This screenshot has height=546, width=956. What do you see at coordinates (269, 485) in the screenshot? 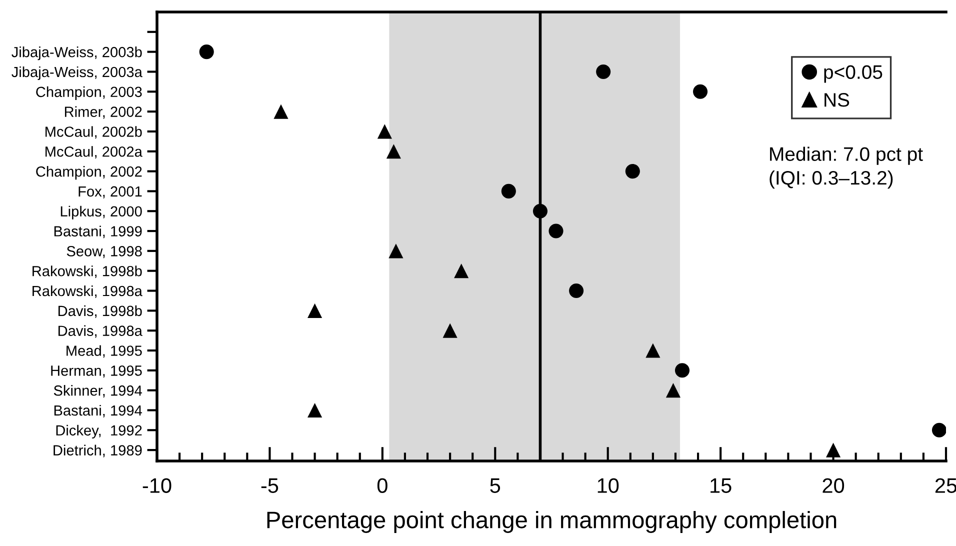
I see `x-tick-label: -5` at bounding box center [269, 485].